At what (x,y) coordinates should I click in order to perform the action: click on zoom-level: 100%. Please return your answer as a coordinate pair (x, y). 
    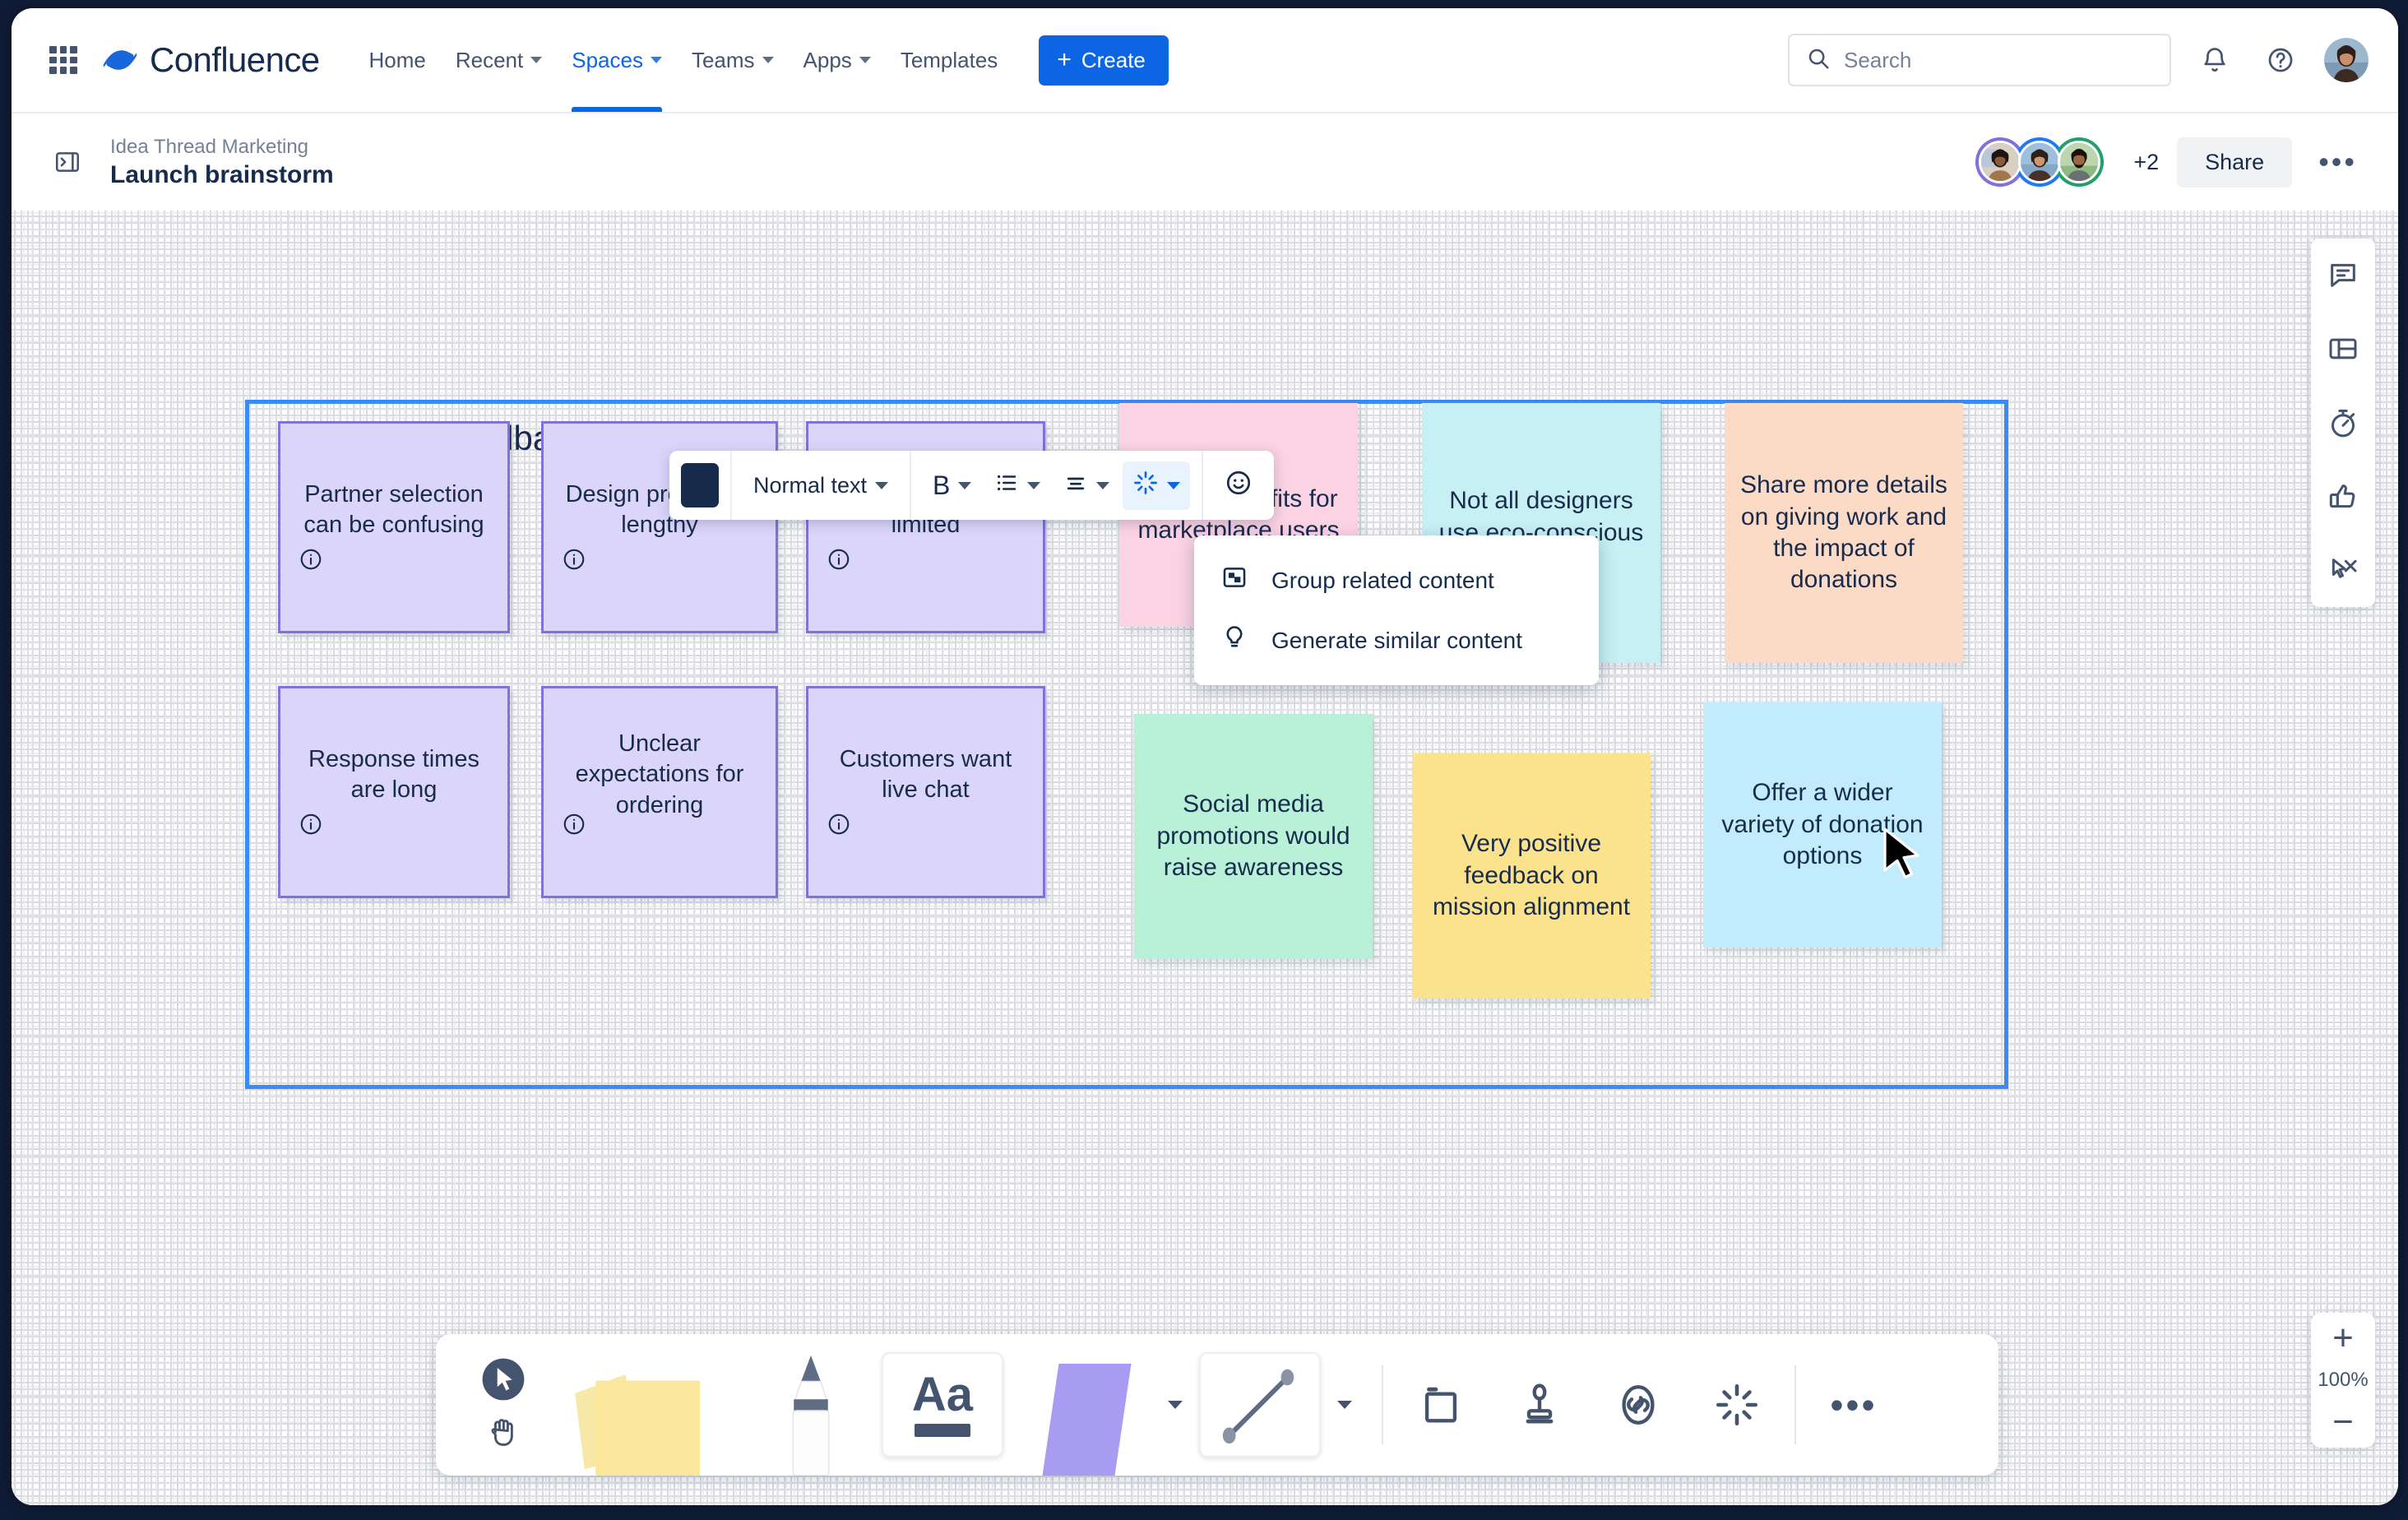
    Looking at the image, I should click on (2343, 1380).